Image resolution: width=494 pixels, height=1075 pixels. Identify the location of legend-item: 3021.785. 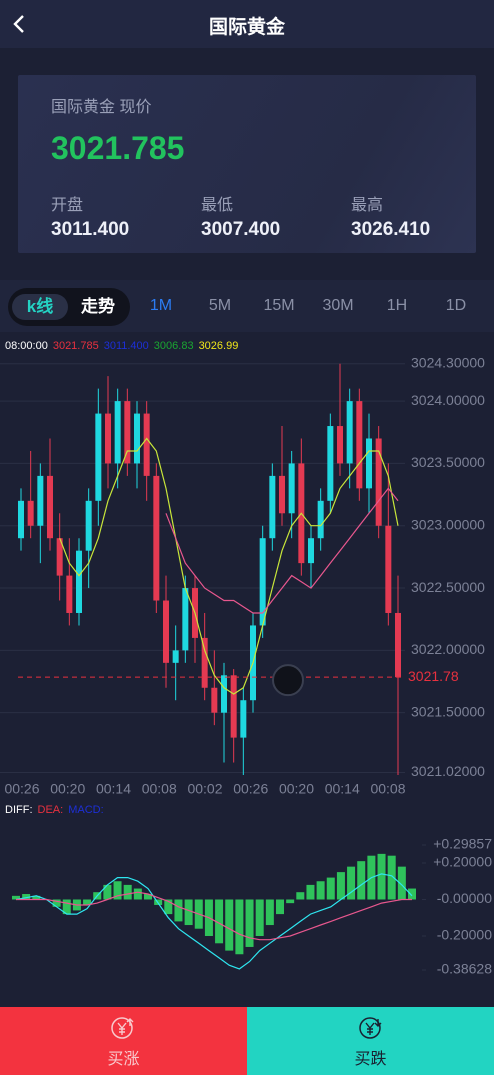
(75, 346).